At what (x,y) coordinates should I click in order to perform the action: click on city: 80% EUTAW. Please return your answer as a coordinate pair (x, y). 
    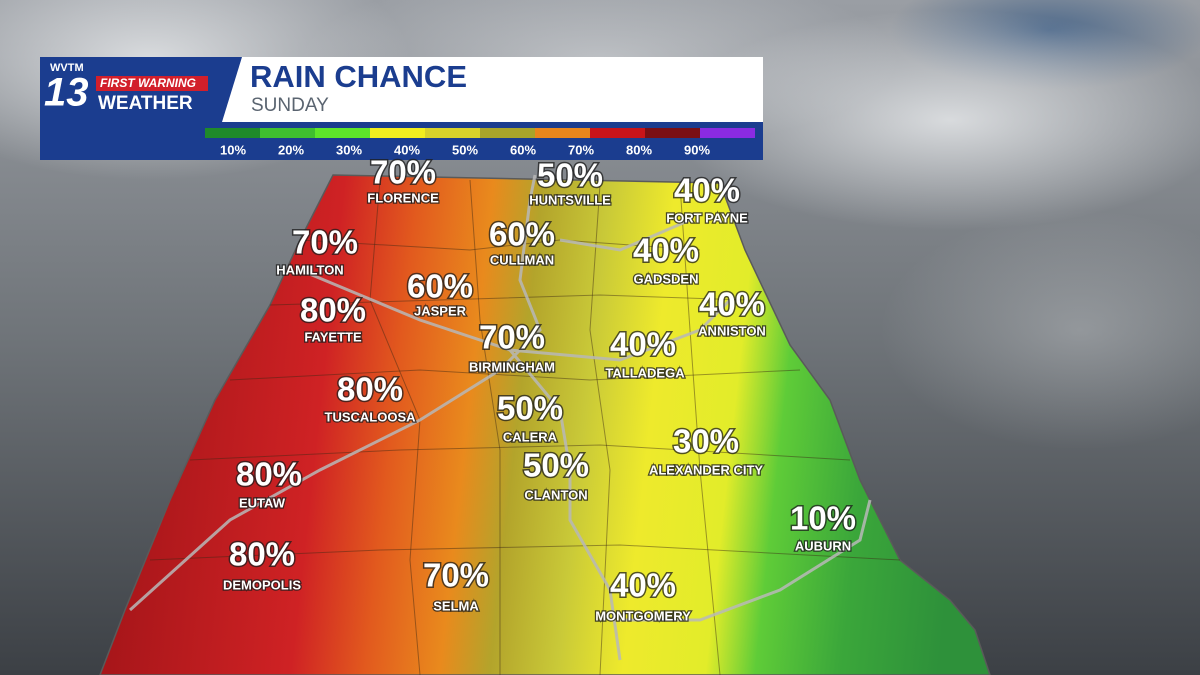
    Looking at the image, I should click on (268, 482).